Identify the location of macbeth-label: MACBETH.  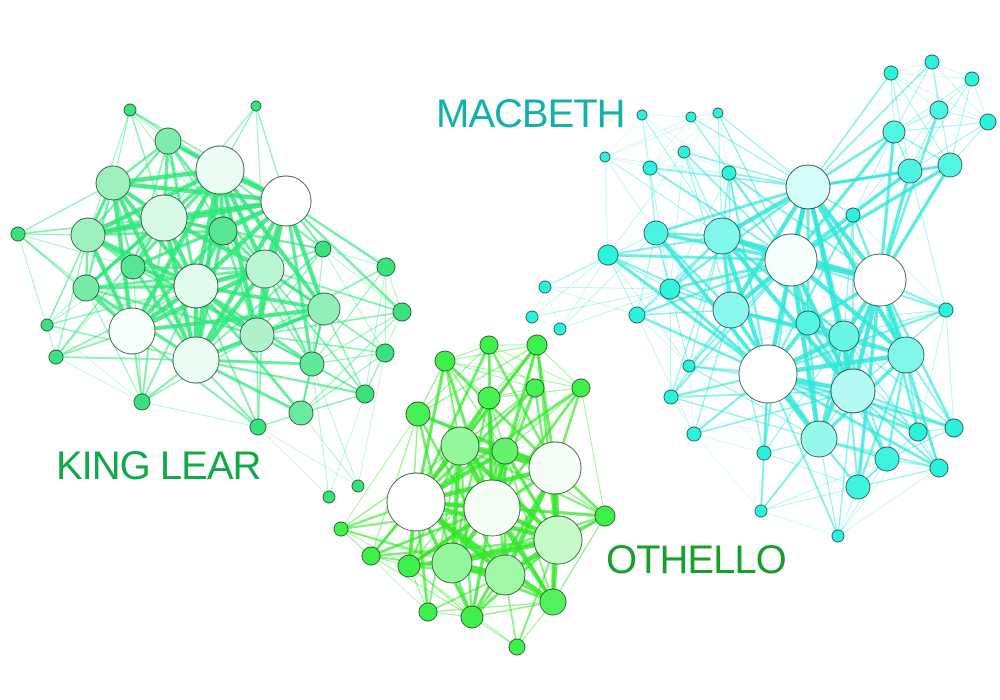
(531, 114).